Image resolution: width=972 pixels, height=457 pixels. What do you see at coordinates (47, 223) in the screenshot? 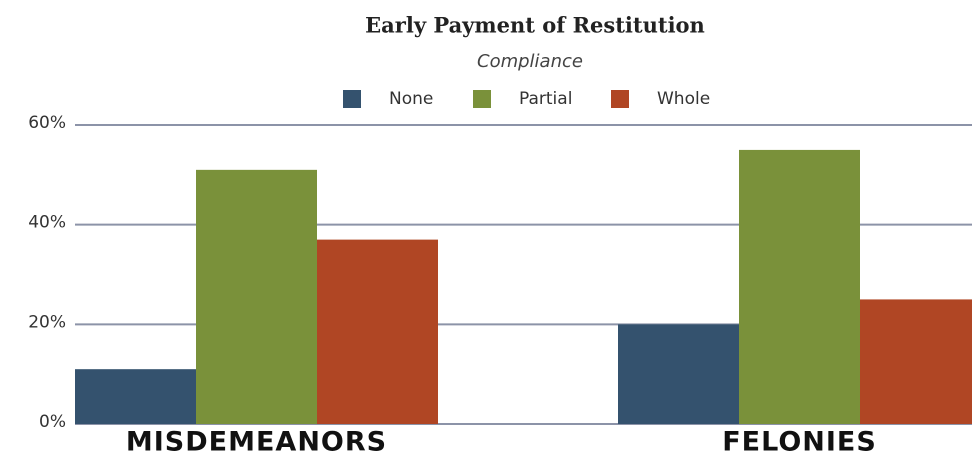
I see `y-tick-label: 40%` at bounding box center [47, 223].